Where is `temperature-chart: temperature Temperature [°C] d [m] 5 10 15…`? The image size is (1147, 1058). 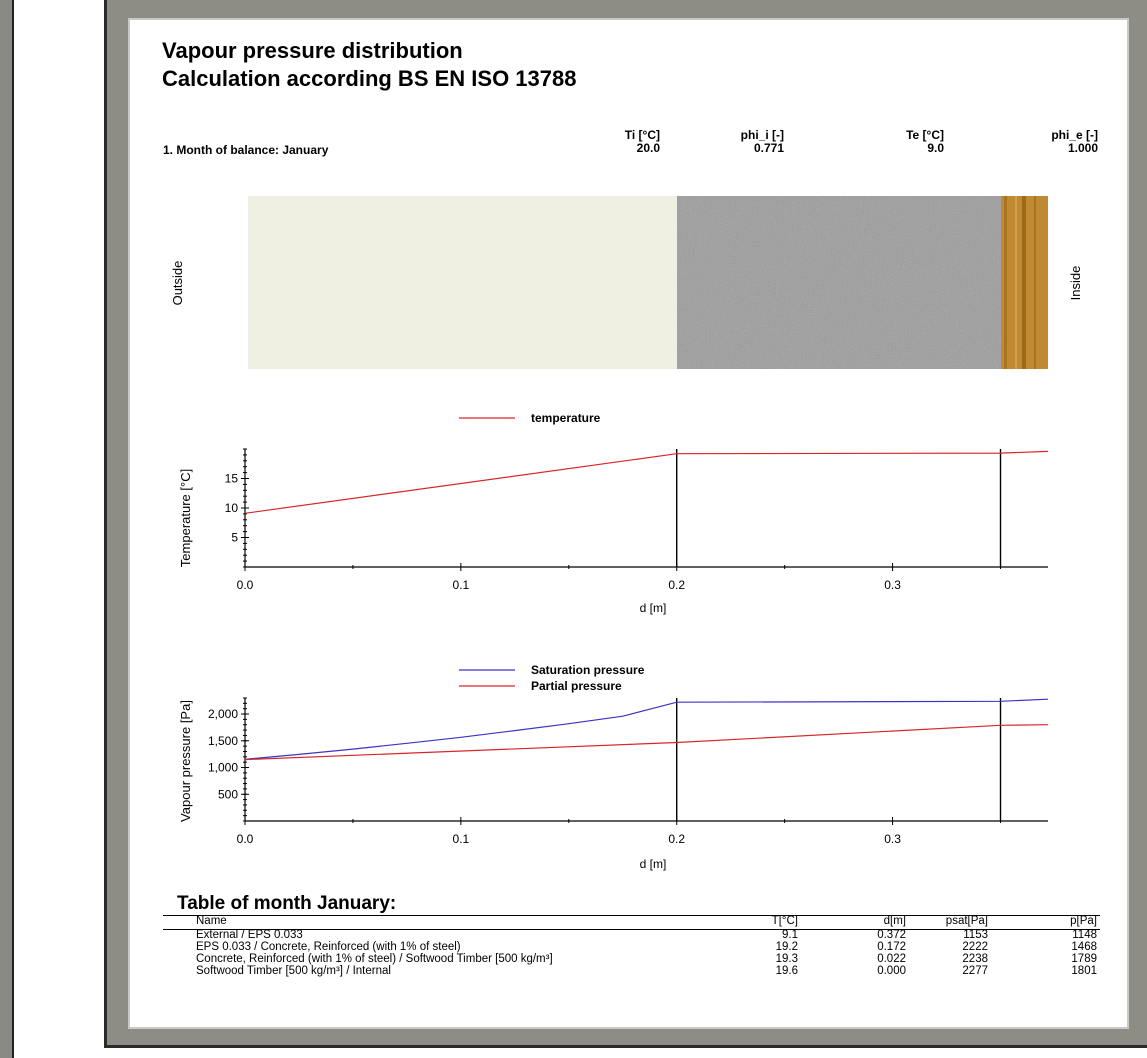 temperature-chart: temperature Temperature [°C] d [m] 5 10 15… is located at coordinates (613, 513).